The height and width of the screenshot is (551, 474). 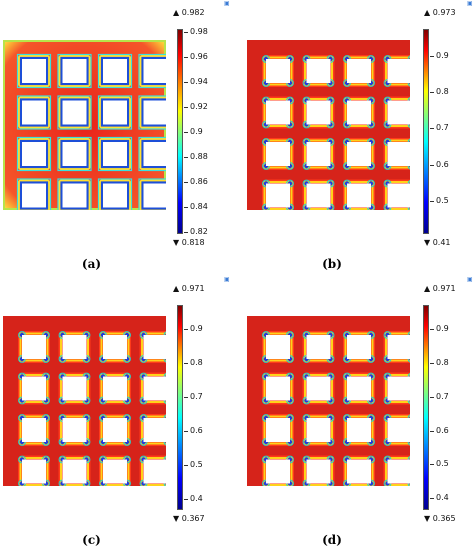 What do you see at coordinates (199, 106) in the screenshot?
I see `colorbar-tick-label: 0.92` at bounding box center [199, 106].